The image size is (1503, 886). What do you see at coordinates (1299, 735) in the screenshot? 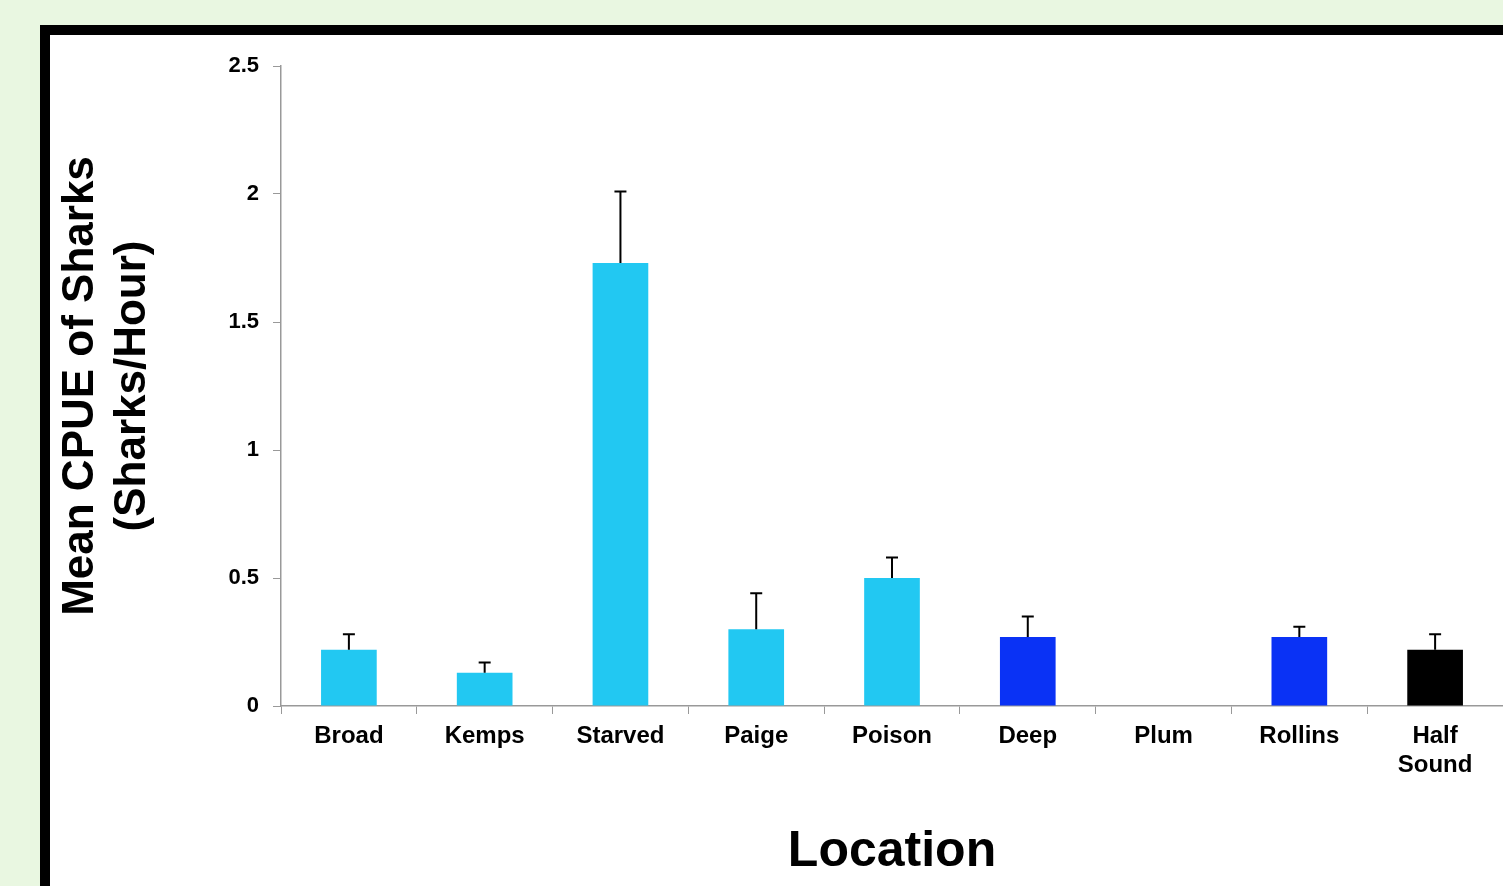
I see `x-tick-label: Rollins` at bounding box center [1299, 735].